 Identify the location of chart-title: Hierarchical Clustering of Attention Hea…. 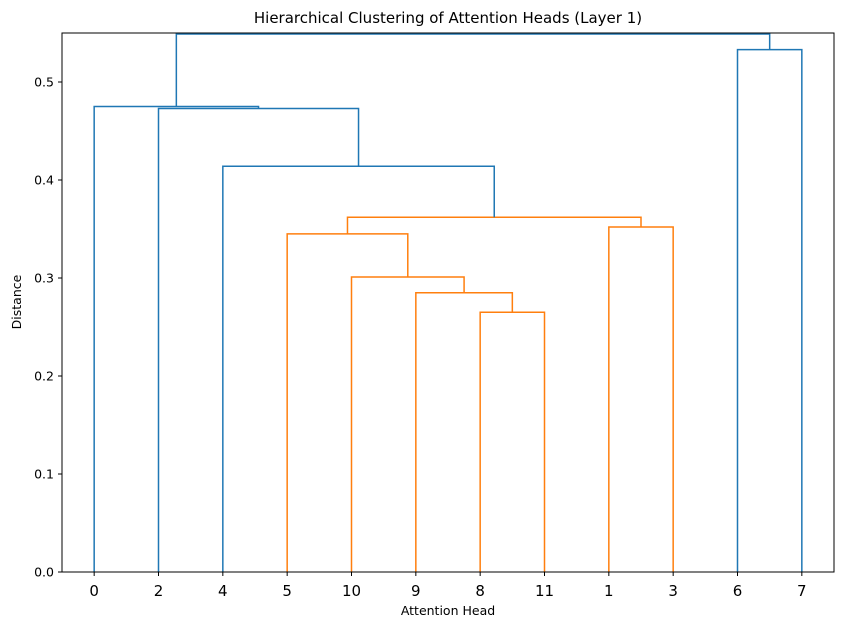
(448, 18).